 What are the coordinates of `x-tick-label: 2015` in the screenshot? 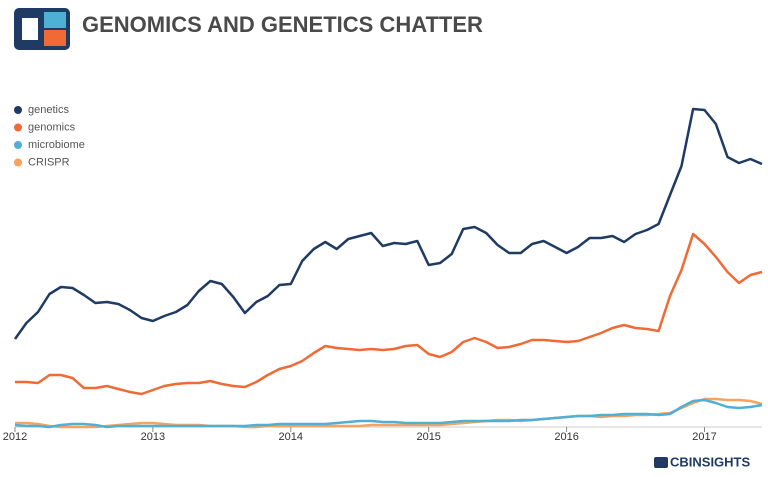 It's located at (428, 437).